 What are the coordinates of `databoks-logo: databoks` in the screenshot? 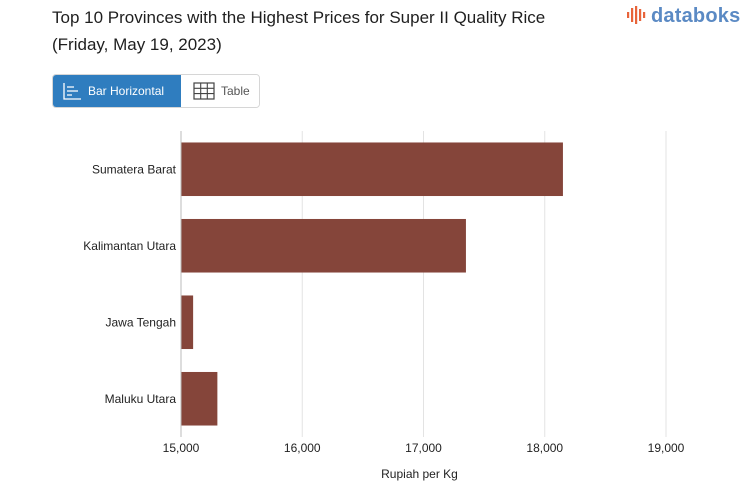 It's located at (683, 16).